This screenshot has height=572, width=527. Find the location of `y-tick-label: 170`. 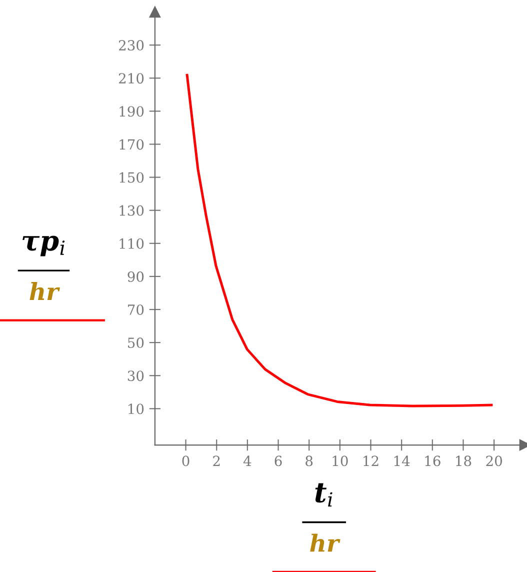

y-tick-label: 170 is located at coordinates (132, 144).